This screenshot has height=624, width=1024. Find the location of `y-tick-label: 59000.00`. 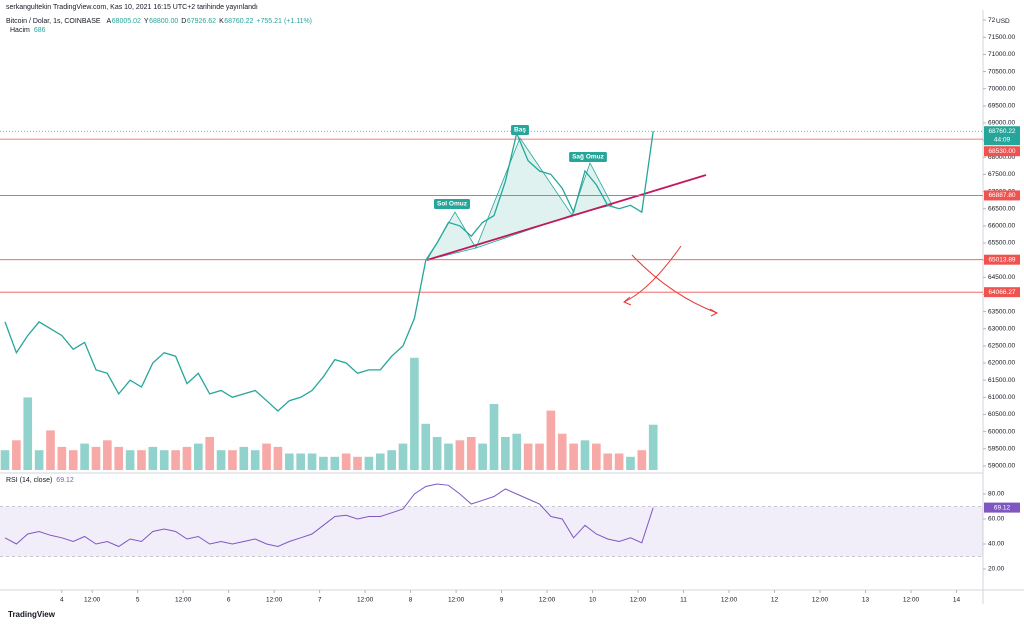

y-tick-label: 59000.00 is located at coordinates (1001, 466).